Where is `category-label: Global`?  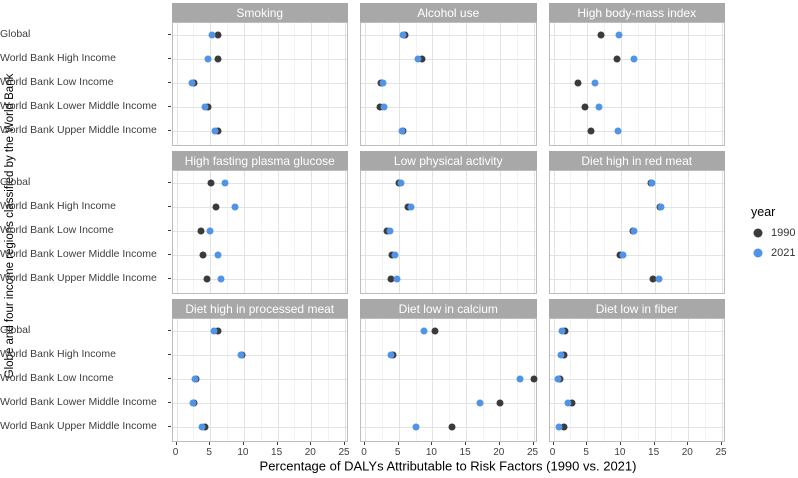 category-label: Global is located at coordinates (15, 34).